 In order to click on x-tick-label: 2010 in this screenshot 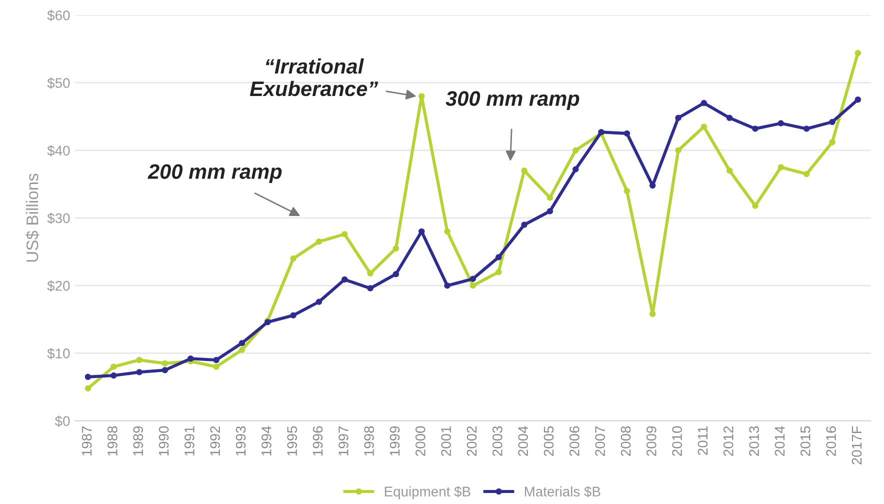, I will do `click(677, 441)`.